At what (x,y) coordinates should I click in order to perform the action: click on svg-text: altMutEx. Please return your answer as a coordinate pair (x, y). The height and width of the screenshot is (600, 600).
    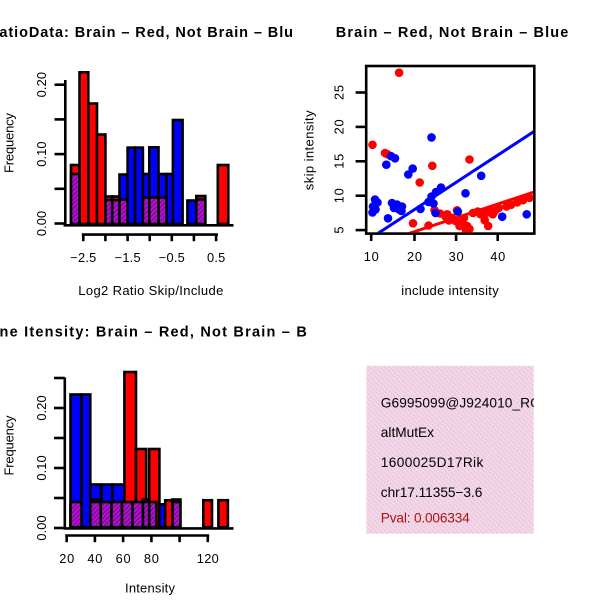
    Looking at the image, I should click on (407, 432).